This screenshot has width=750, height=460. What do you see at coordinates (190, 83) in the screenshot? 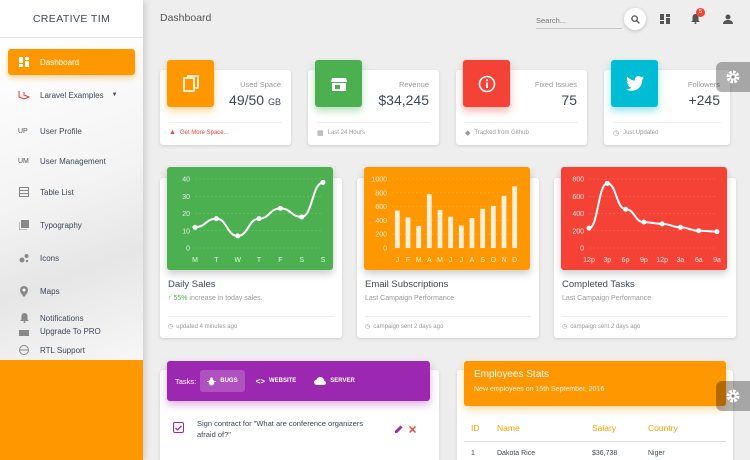
I see `copy-icon` at bounding box center [190, 83].